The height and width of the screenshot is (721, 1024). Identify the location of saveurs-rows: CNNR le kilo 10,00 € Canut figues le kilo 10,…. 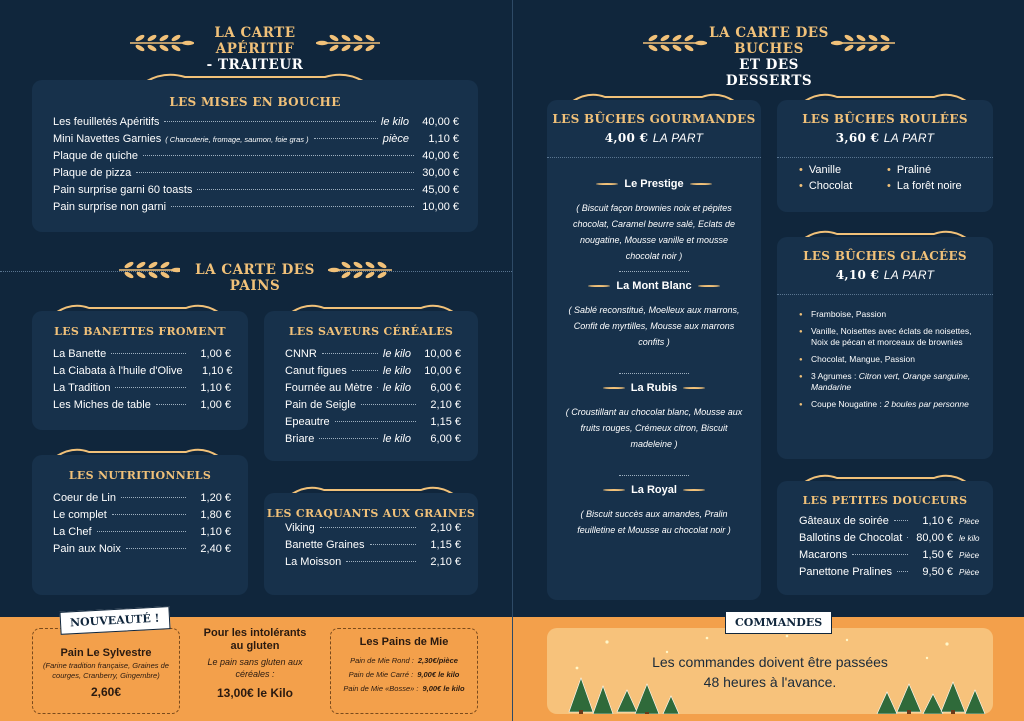
(373, 399).